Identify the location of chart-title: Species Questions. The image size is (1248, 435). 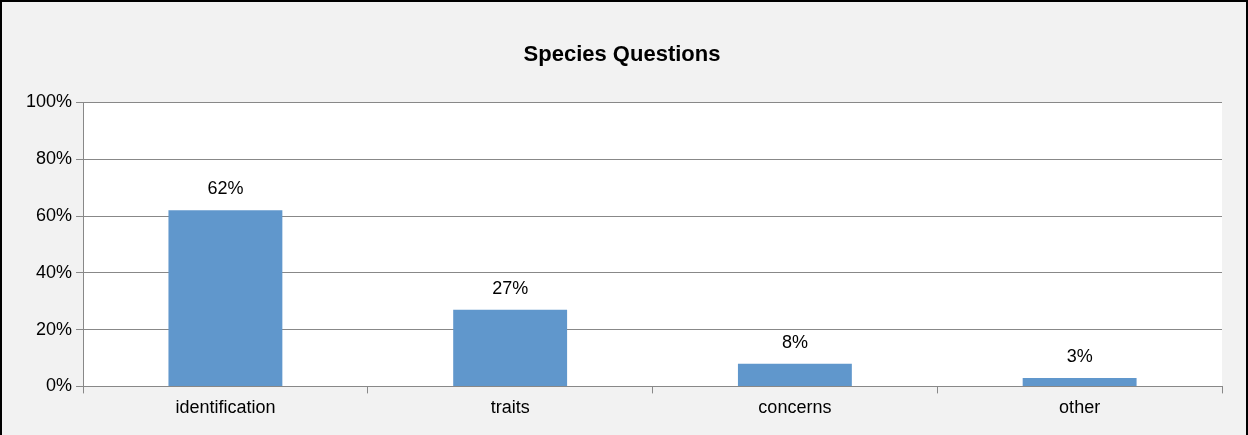
(622, 54).